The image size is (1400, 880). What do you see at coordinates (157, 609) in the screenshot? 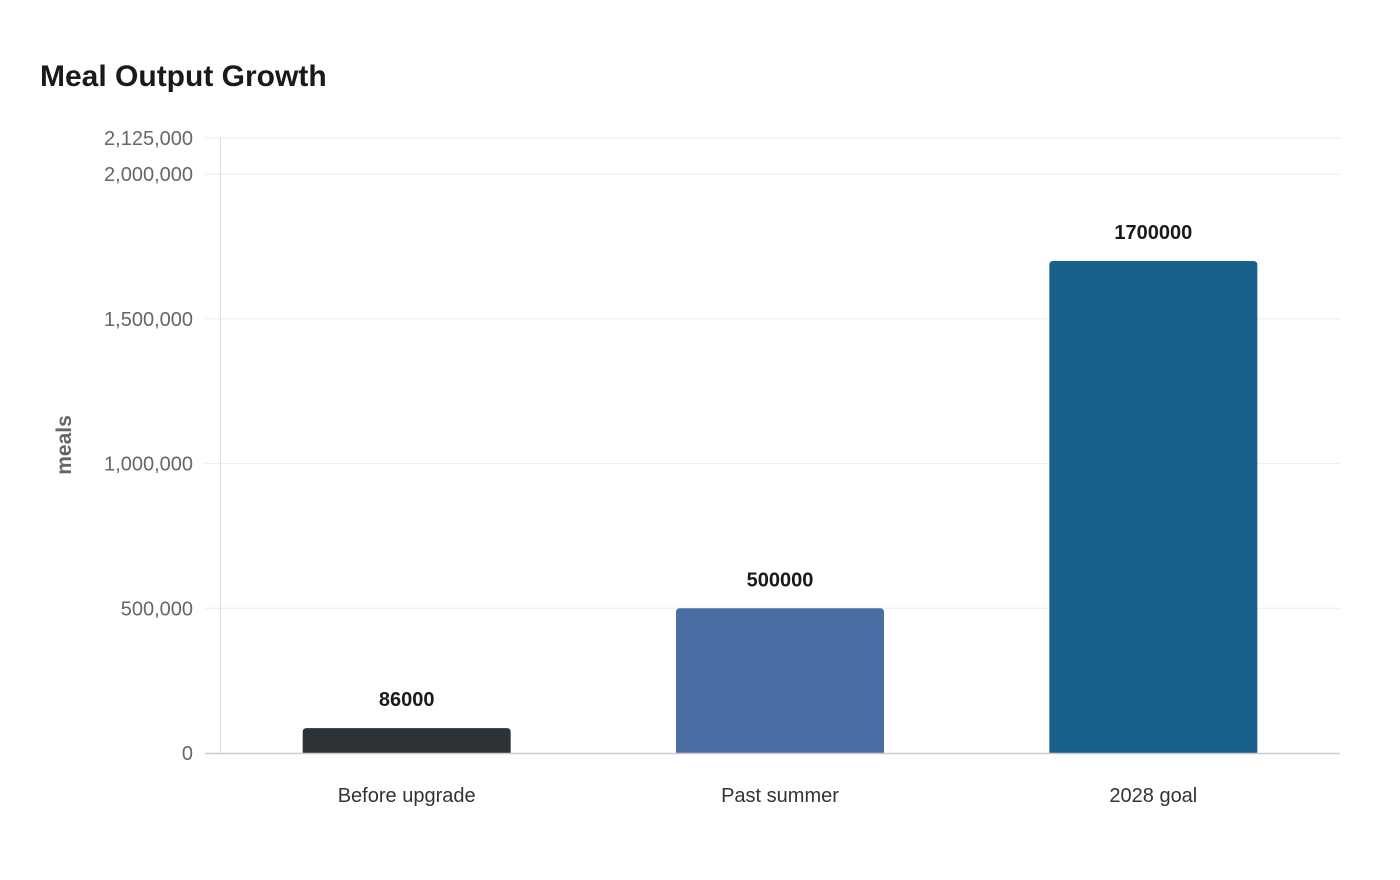
I see `y-tick-label: 500,000` at bounding box center [157, 609].